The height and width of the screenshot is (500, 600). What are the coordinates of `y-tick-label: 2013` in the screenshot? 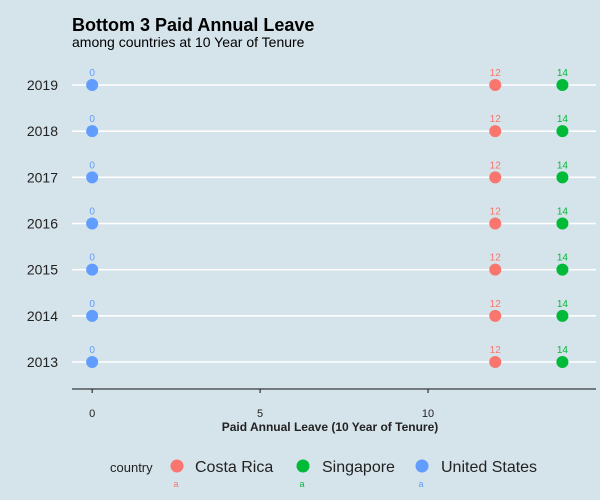 It's located at (42, 362).